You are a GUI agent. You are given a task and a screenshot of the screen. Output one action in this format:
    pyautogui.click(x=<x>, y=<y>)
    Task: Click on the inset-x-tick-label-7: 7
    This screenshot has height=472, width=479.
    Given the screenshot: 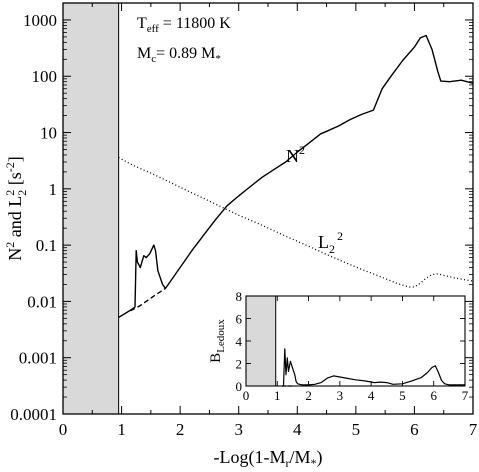 What is the action you would take?
    pyautogui.click(x=465, y=395)
    